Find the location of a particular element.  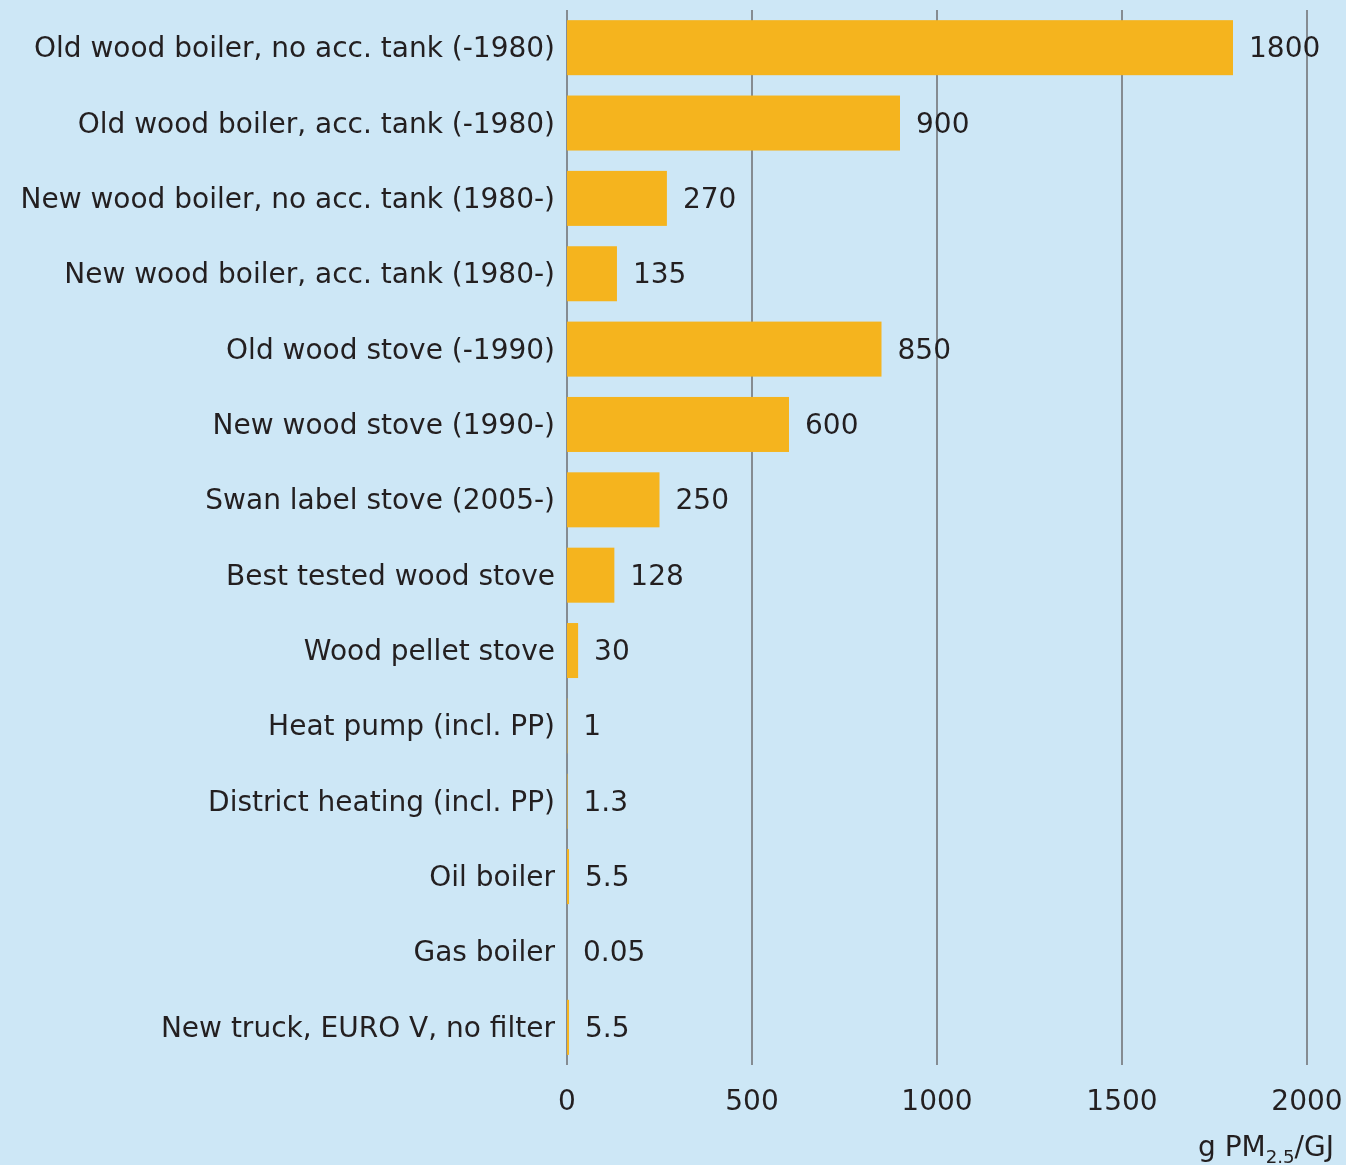

y-tick-label: New wood boiler, acc. tank (1980-) is located at coordinates (309, 274).